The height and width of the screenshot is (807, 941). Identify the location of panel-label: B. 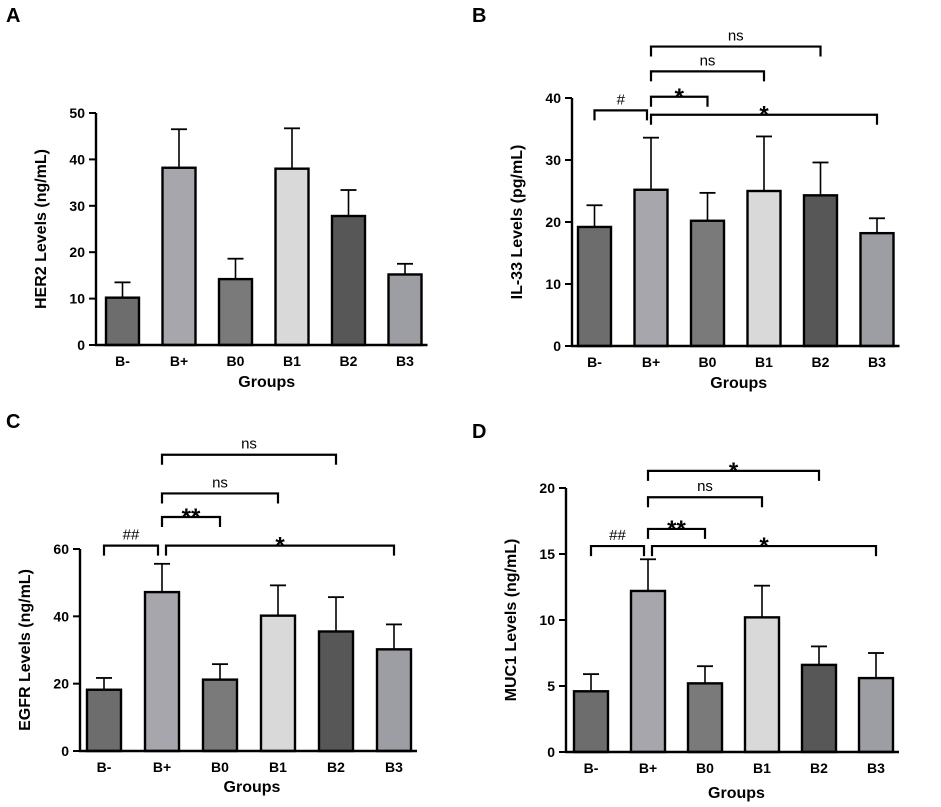
(479, 16).